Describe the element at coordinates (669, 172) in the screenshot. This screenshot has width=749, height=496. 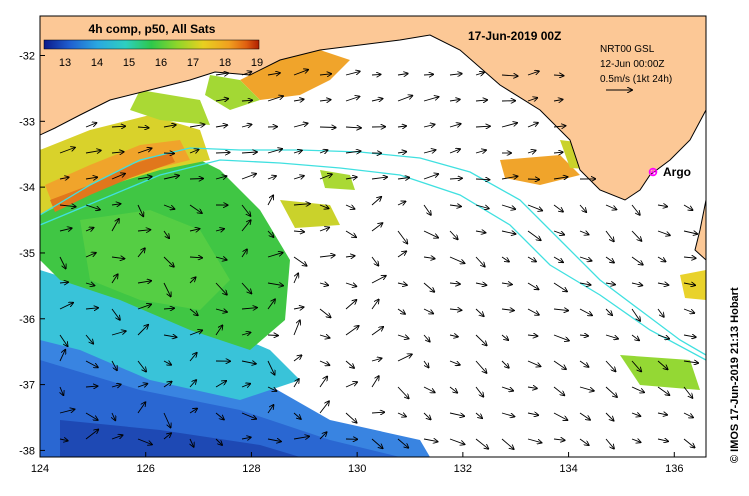
I see `argo-marker: Argo` at that location.